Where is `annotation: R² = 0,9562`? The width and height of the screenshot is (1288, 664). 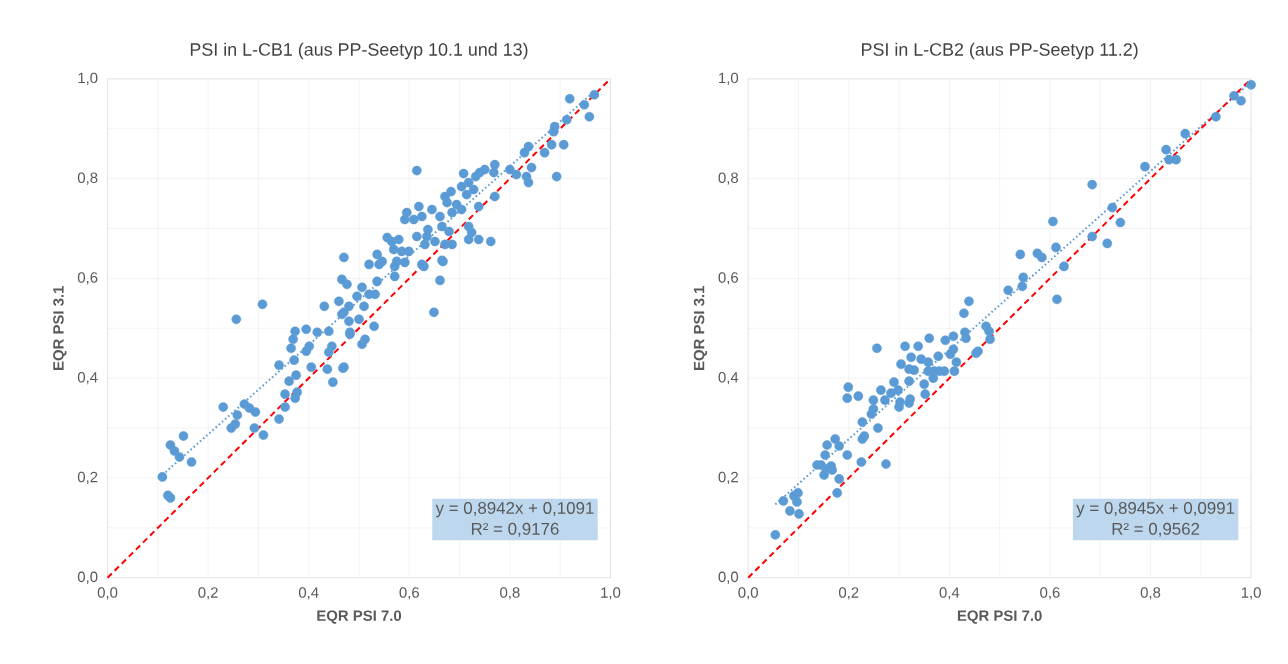 annotation: R² = 0,9562 is located at coordinates (1156, 530).